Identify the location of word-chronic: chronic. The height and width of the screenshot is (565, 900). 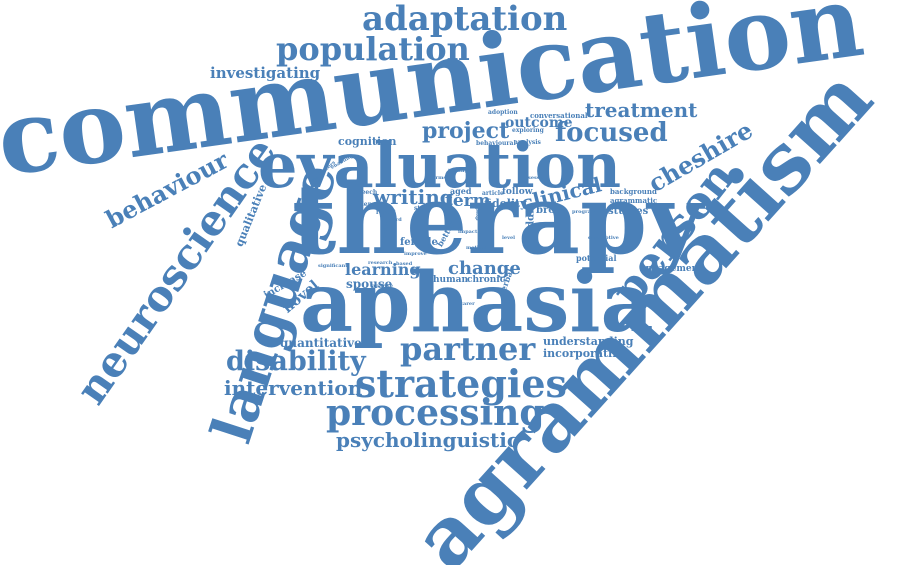
(486, 280).